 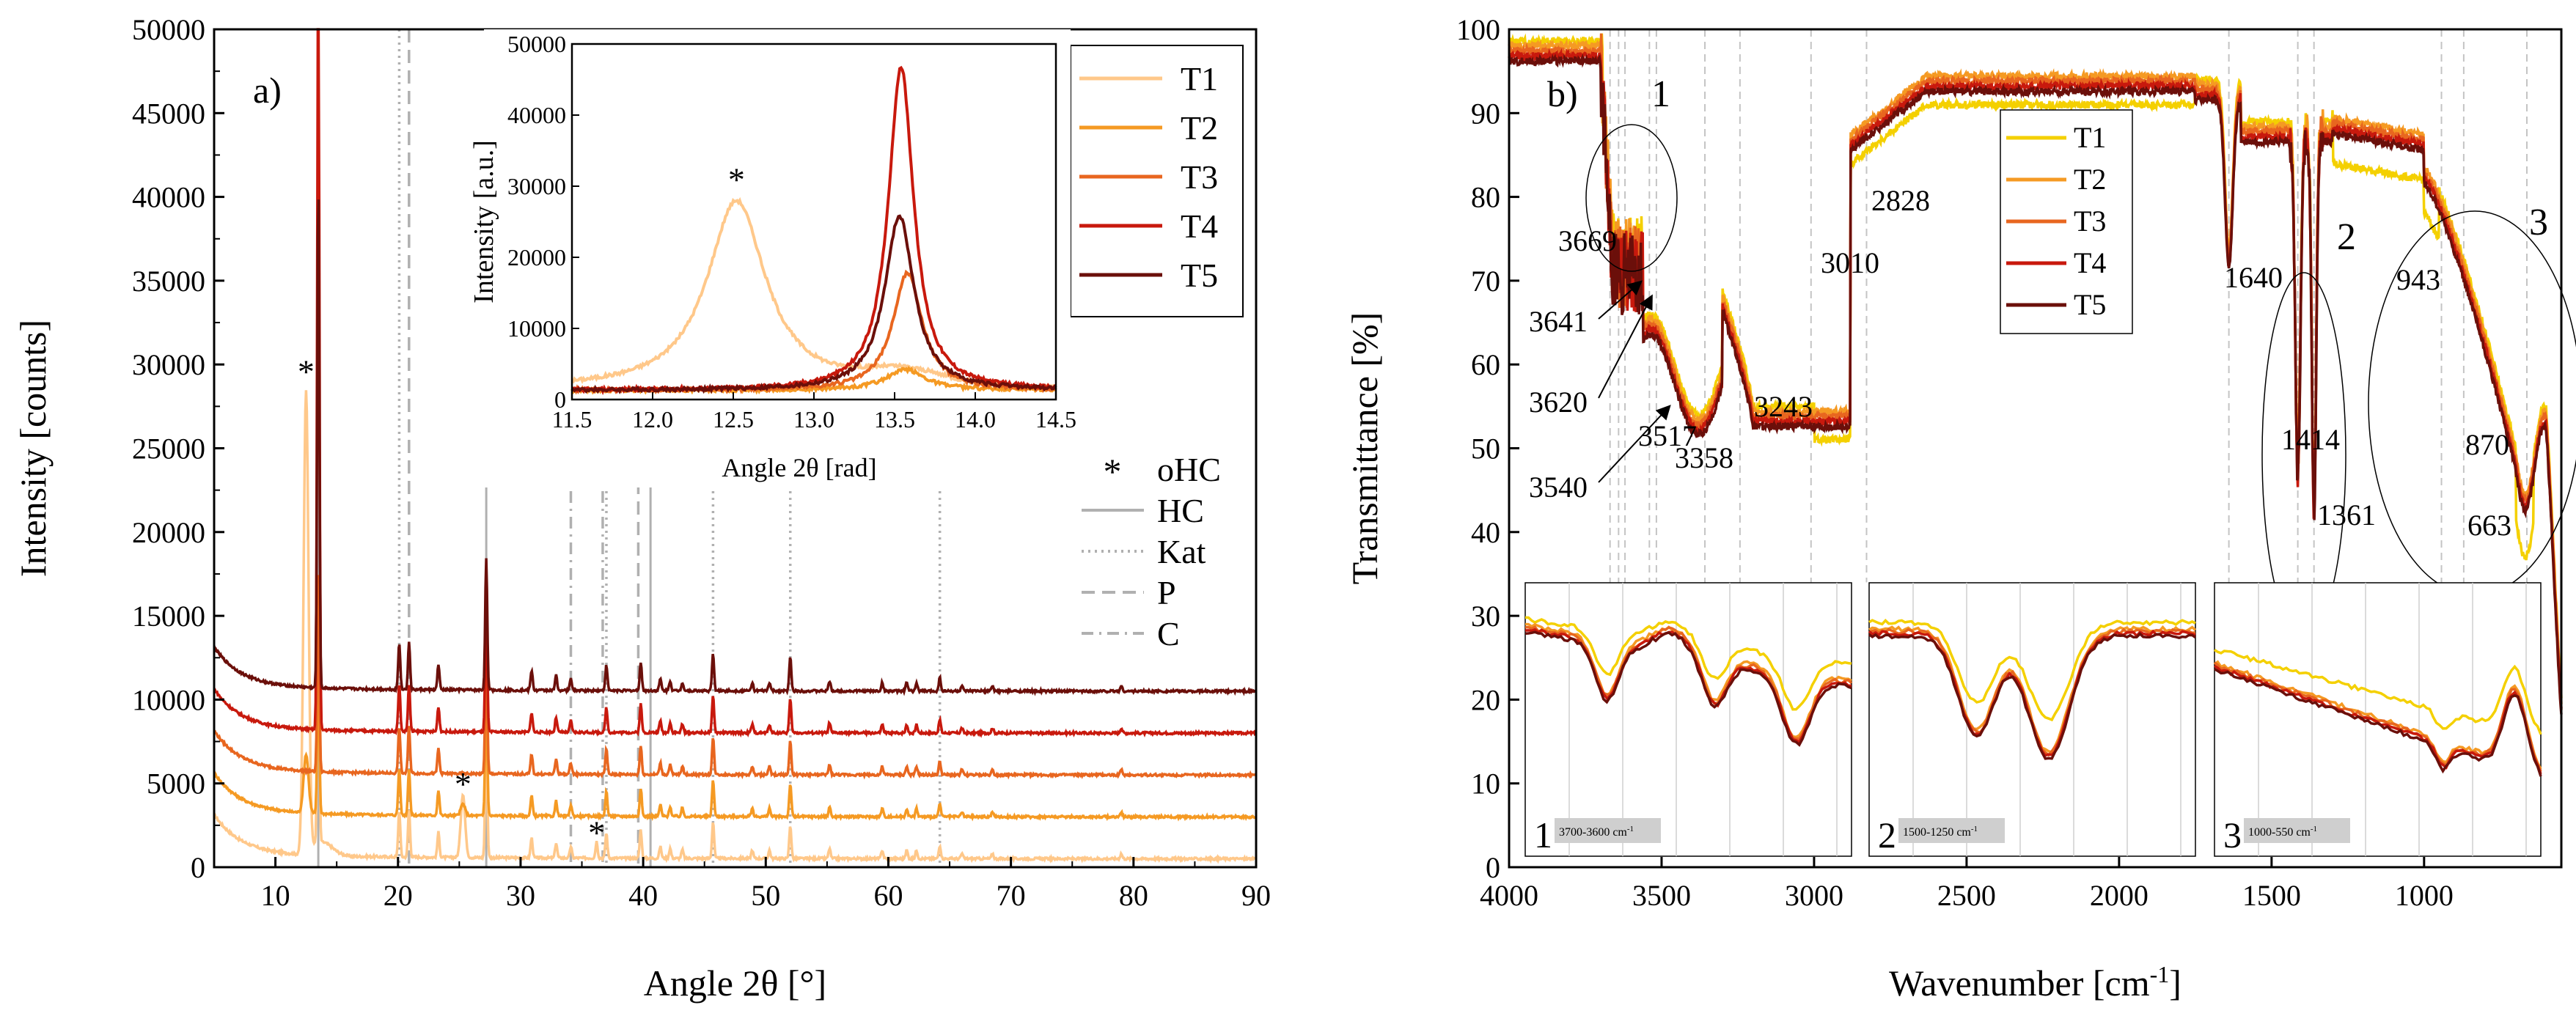 I want to click on xrd-inset-x-label: Angle 2θ [rad], so click(x=799, y=467).